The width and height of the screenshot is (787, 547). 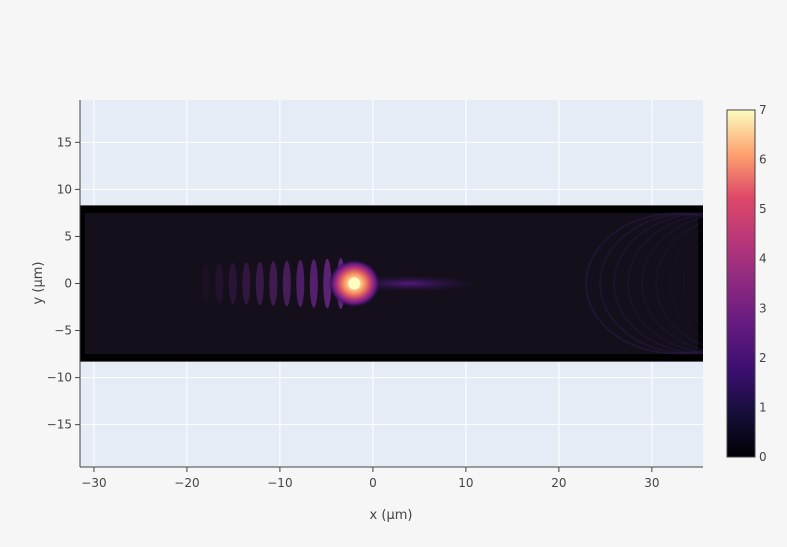 I want to click on colorbar-ticks: 0 1 2 3 4 5 6 7, so click(x=763, y=283).